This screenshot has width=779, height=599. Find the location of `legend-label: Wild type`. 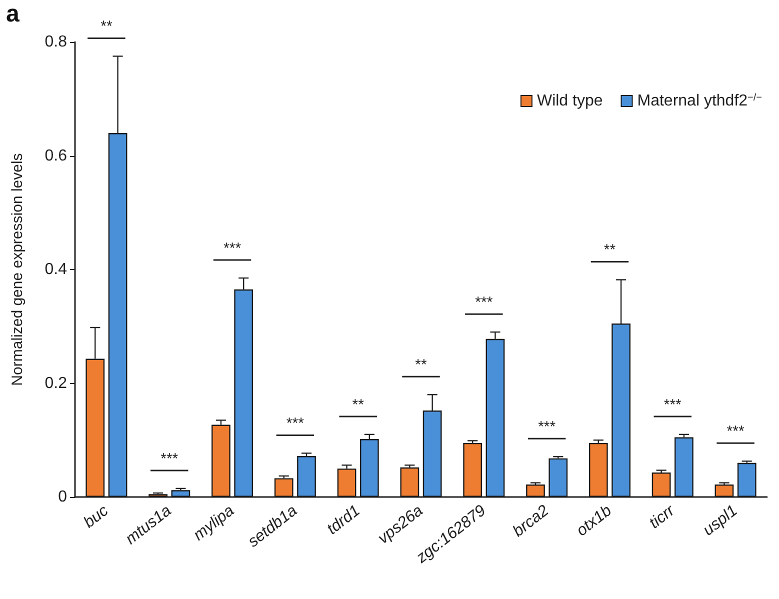

legend-label: Wild type is located at coordinates (569, 101).